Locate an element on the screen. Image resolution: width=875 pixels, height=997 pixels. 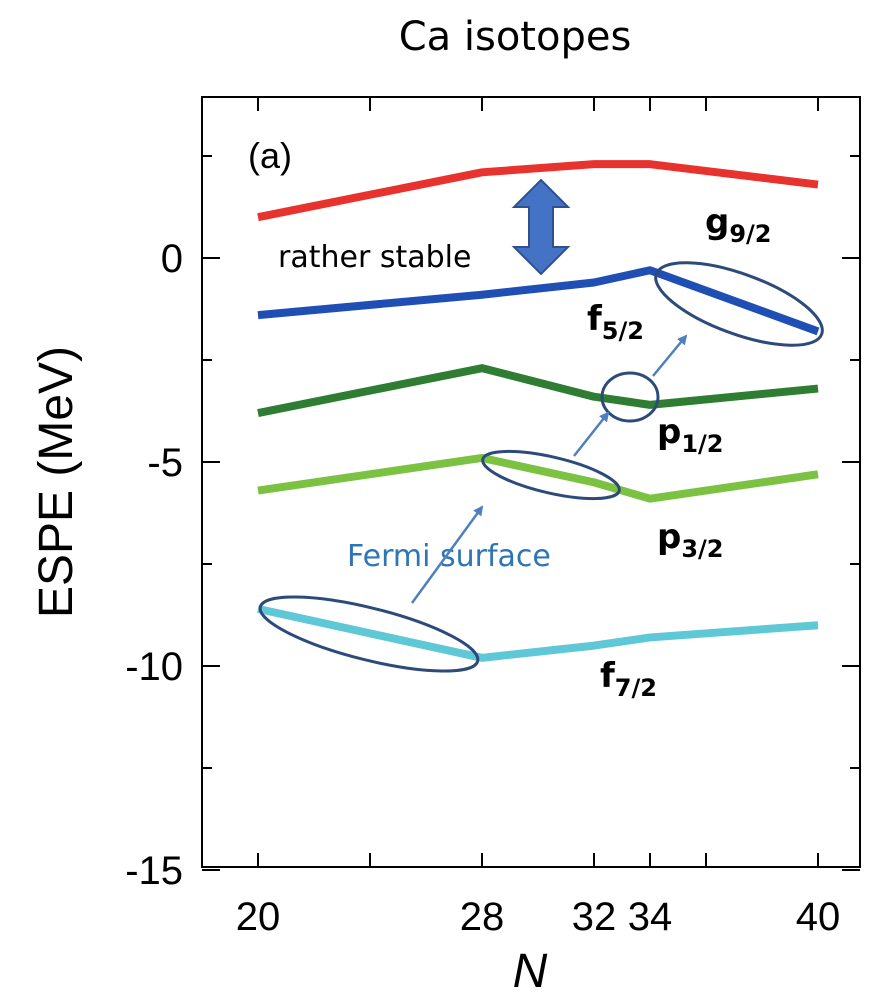
x-tick-label-34: 34 is located at coordinates (650, 917).